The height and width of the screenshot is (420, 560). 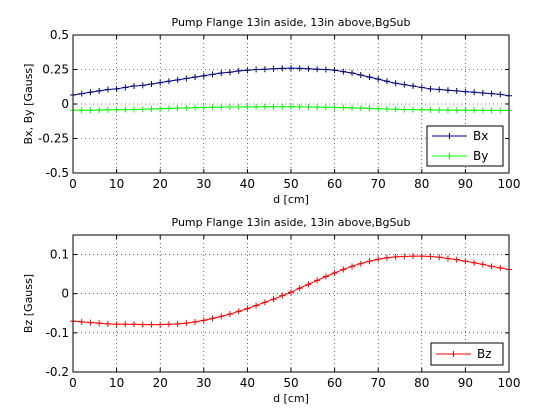 What do you see at coordinates (57, 333) in the screenshot?
I see `y-tick-label: -0.1` at bounding box center [57, 333].